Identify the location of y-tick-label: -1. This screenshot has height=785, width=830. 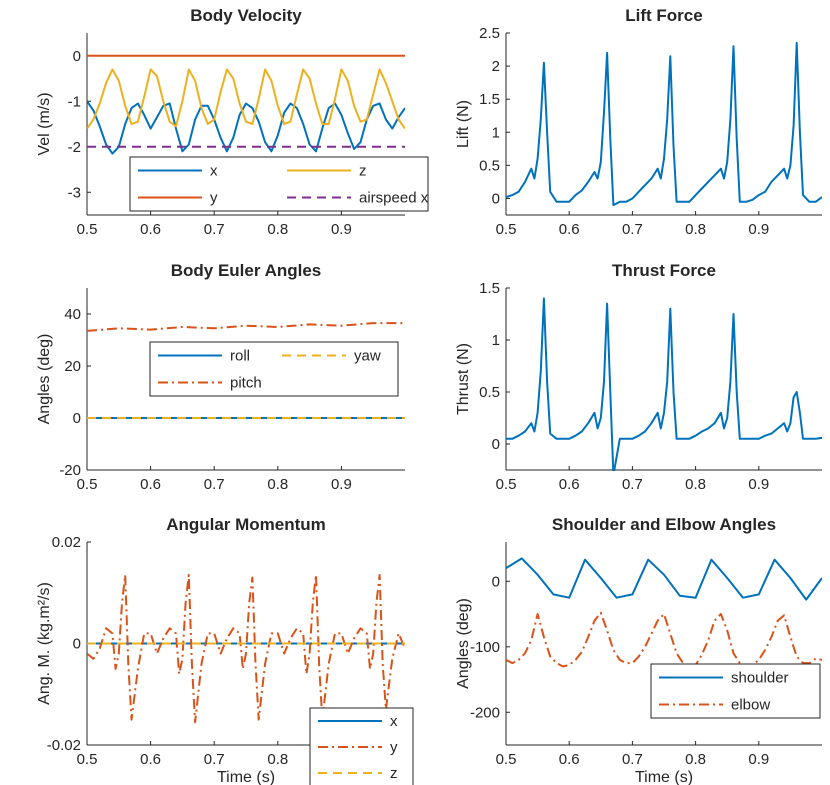
(74, 101).